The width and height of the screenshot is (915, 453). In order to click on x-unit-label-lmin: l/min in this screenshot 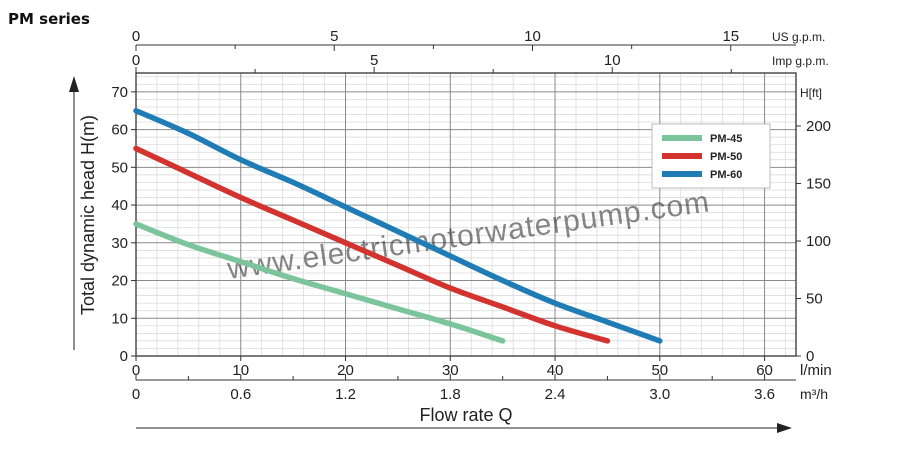, I will do `click(816, 370)`.